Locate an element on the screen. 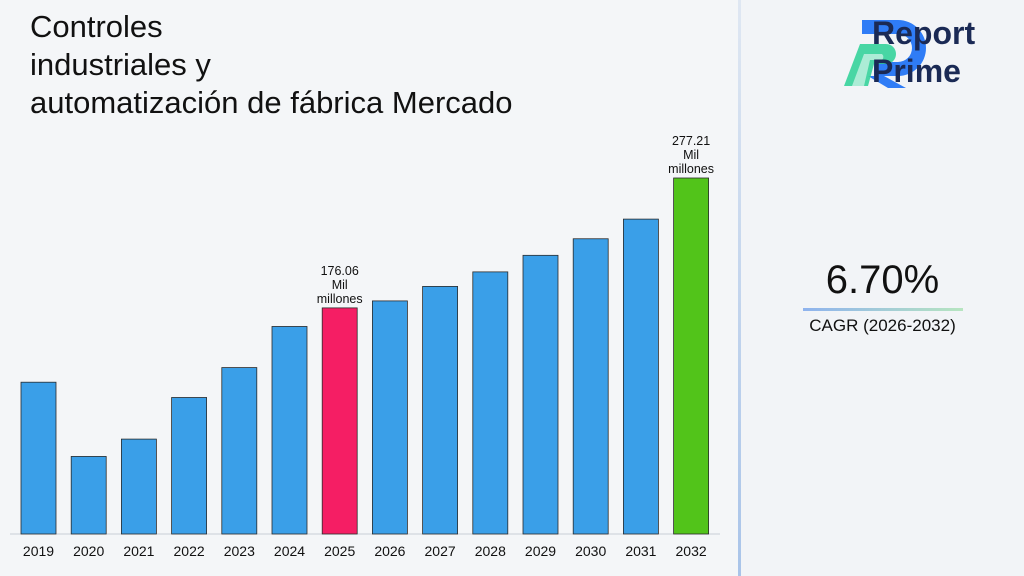  bar-2031 is located at coordinates (641, 376).